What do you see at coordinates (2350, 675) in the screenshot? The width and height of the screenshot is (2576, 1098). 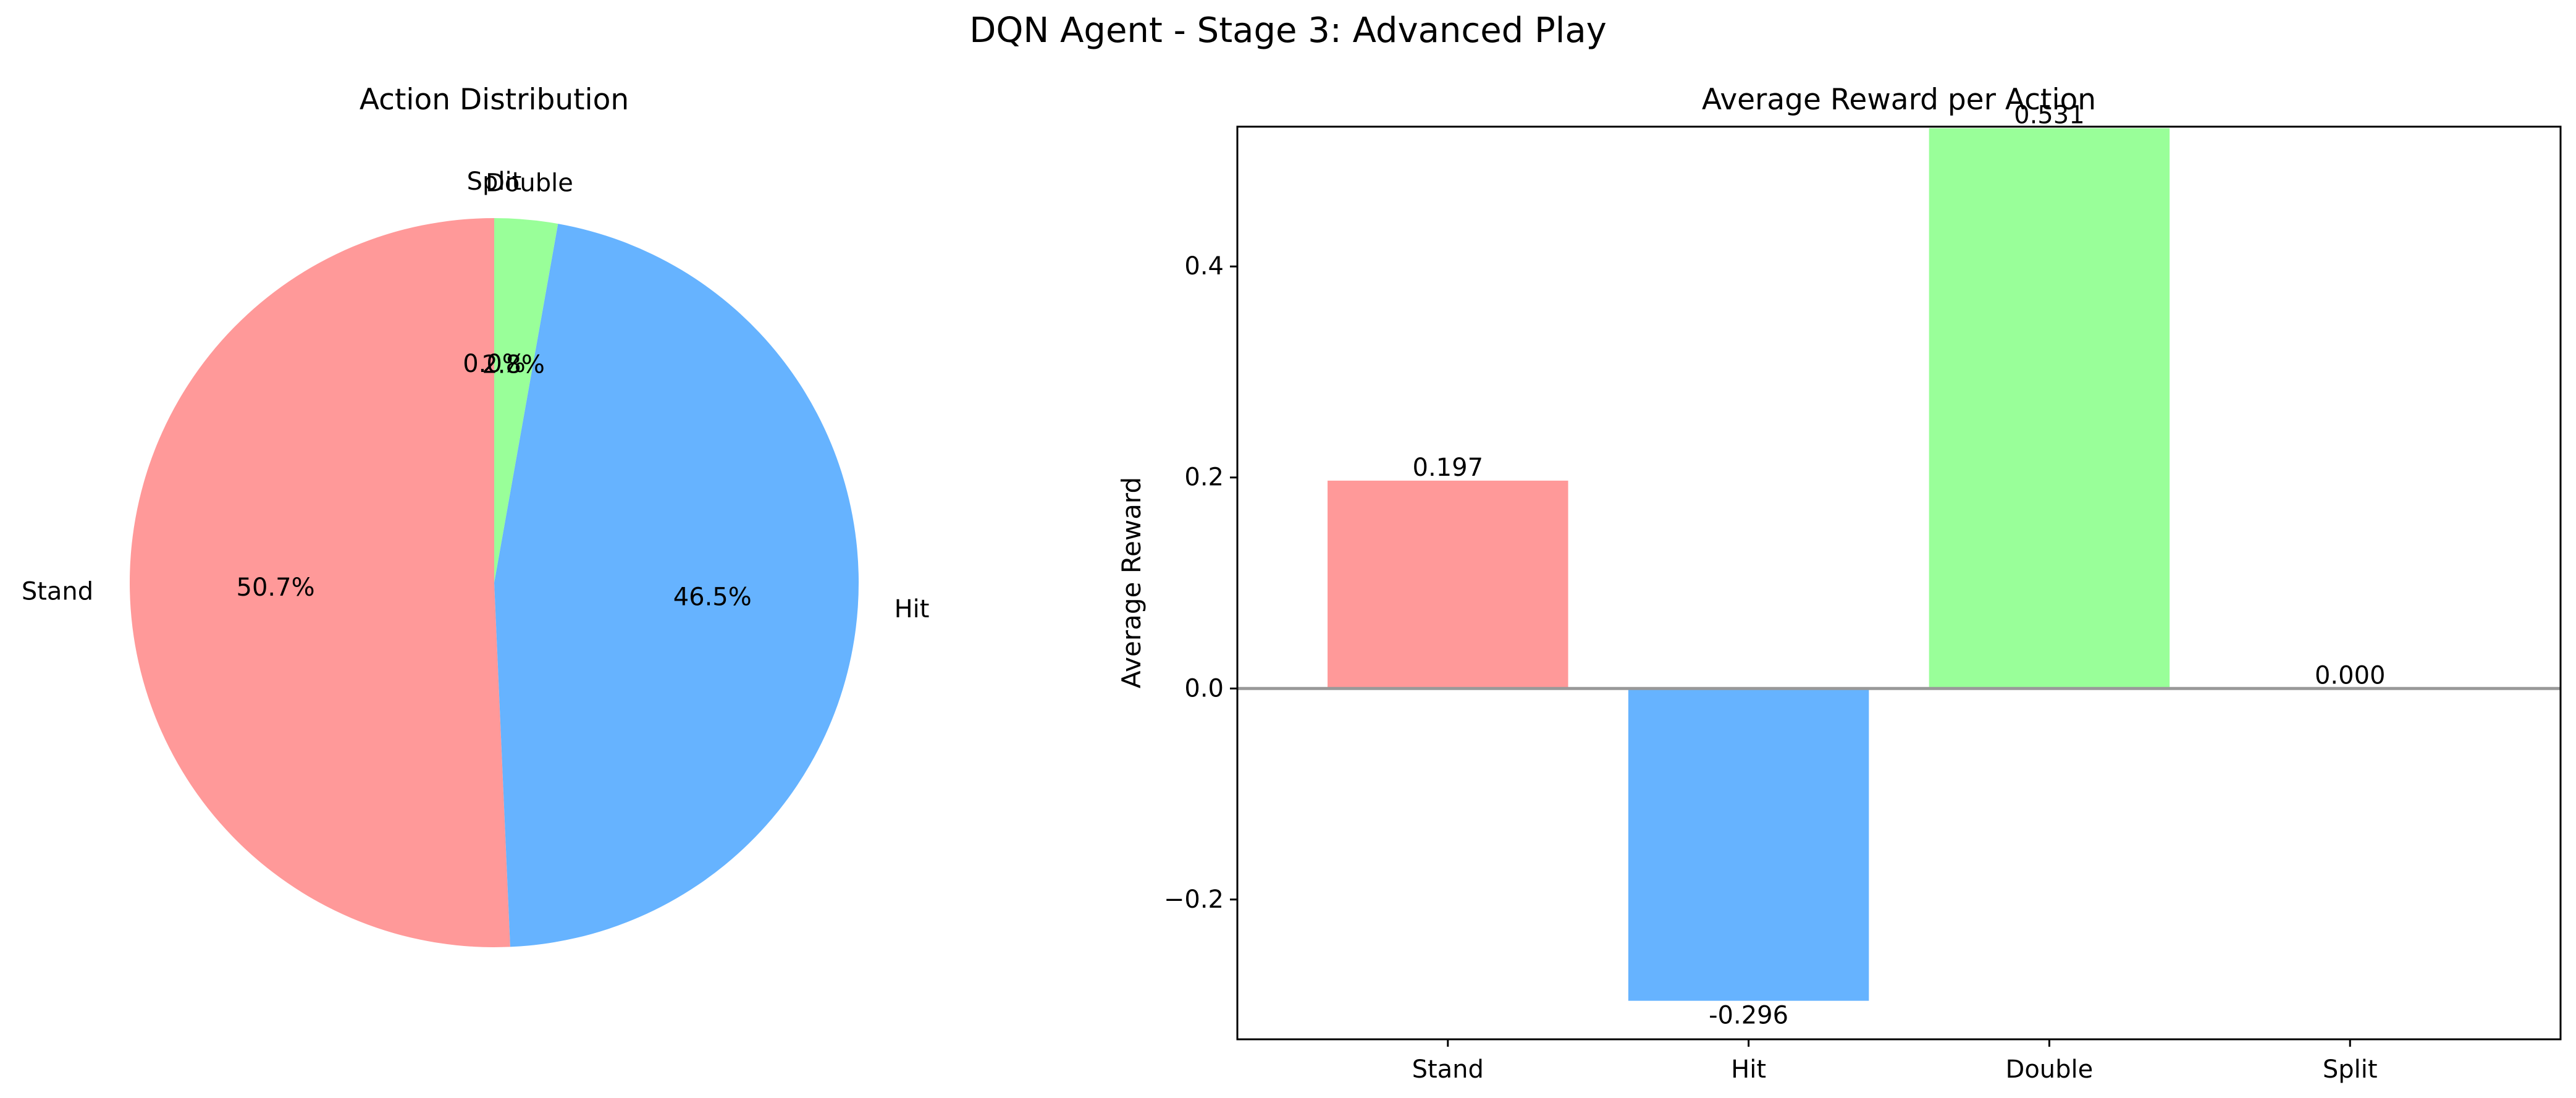 I see `bar-value-label-split: 0.000` at bounding box center [2350, 675].